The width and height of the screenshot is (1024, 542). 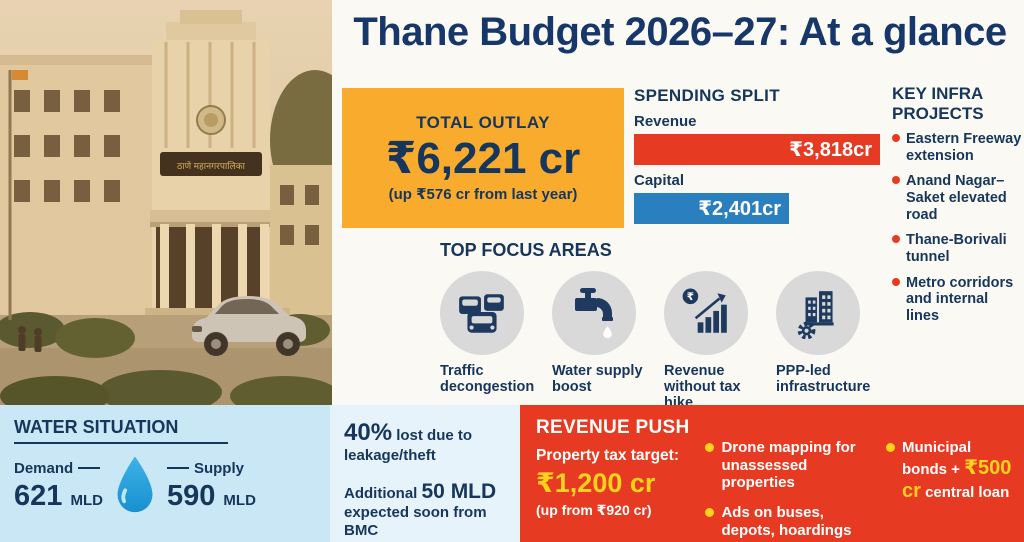 What do you see at coordinates (482, 313) in the screenshot?
I see `traffic-cars-icon` at bounding box center [482, 313].